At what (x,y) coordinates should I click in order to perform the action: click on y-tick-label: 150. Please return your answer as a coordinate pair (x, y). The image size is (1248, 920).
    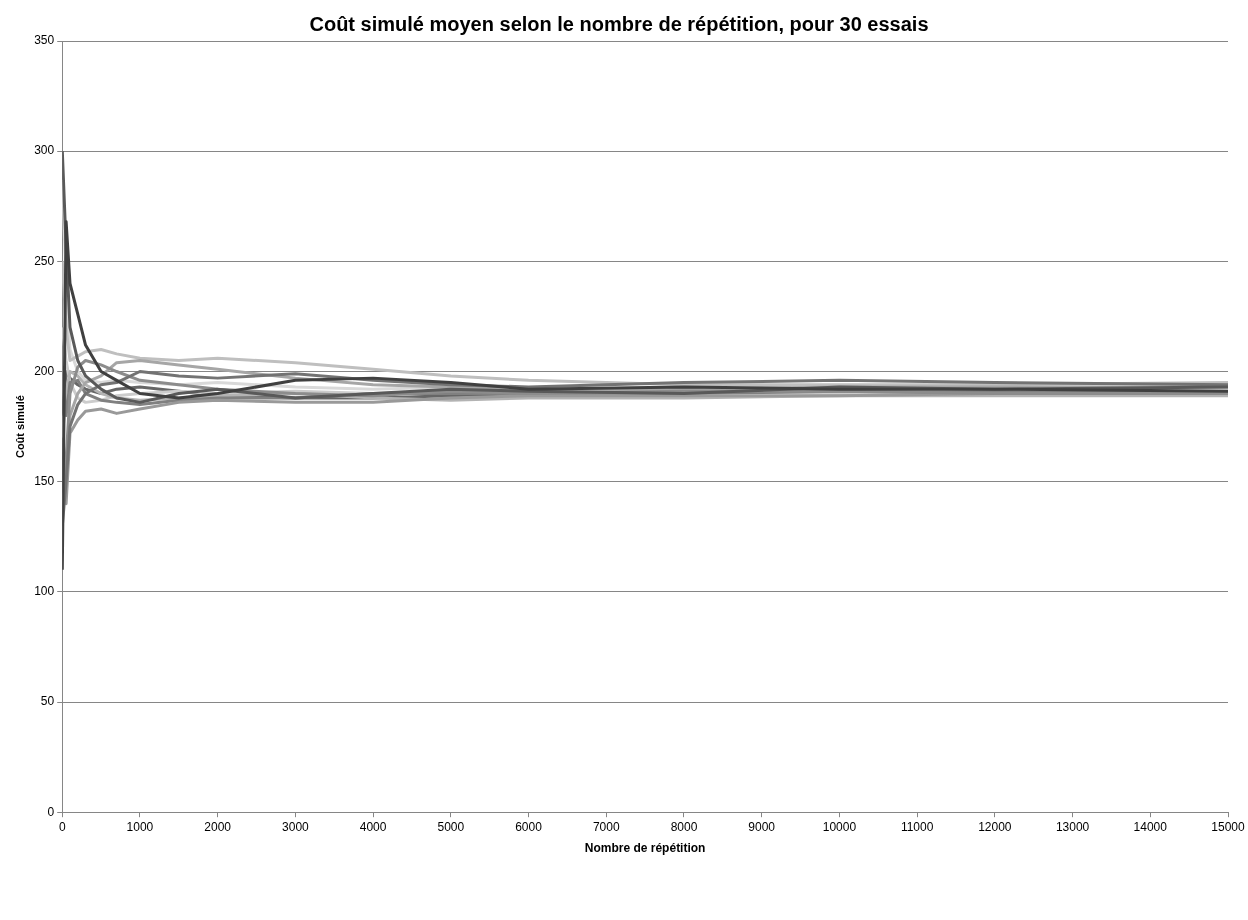
    Looking at the image, I should click on (44, 481).